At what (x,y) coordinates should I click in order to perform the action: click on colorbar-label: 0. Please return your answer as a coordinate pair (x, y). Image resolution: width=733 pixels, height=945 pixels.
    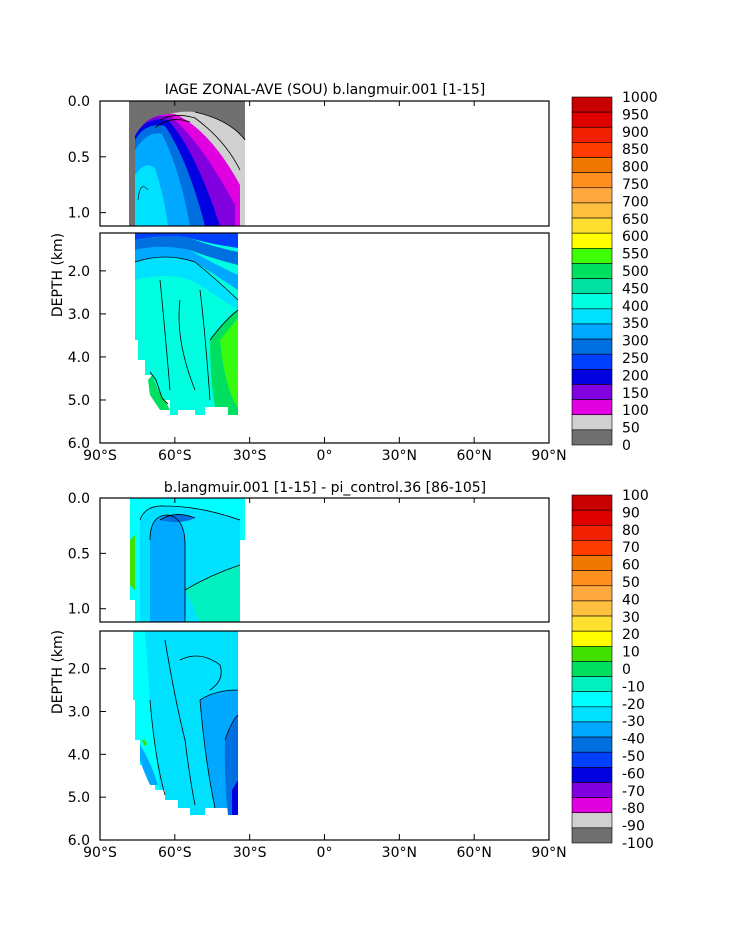
    Looking at the image, I should click on (626, 670).